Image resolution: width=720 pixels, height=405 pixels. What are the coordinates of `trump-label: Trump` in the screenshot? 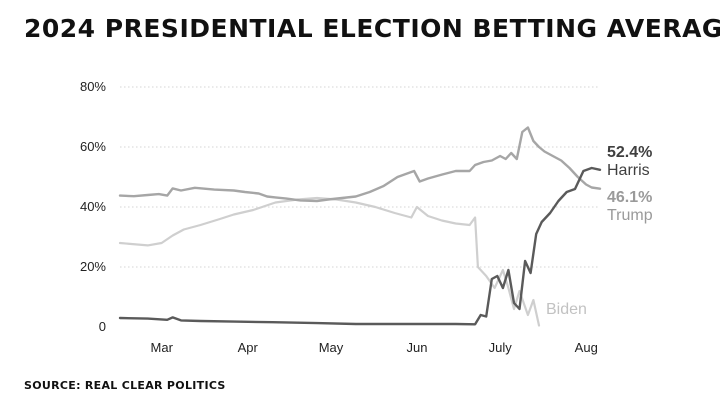 It's located at (630, 215).